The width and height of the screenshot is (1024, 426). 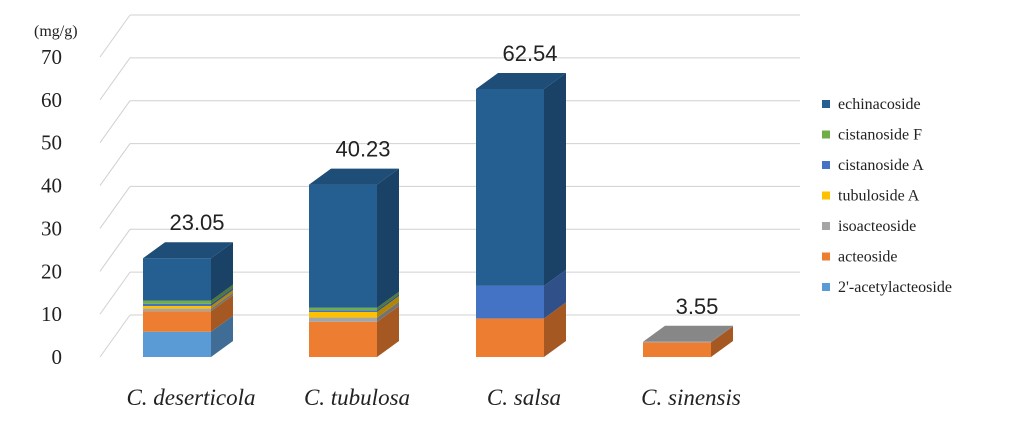 I want to click on y-tick-label: 50, so click(x=51, y=143).